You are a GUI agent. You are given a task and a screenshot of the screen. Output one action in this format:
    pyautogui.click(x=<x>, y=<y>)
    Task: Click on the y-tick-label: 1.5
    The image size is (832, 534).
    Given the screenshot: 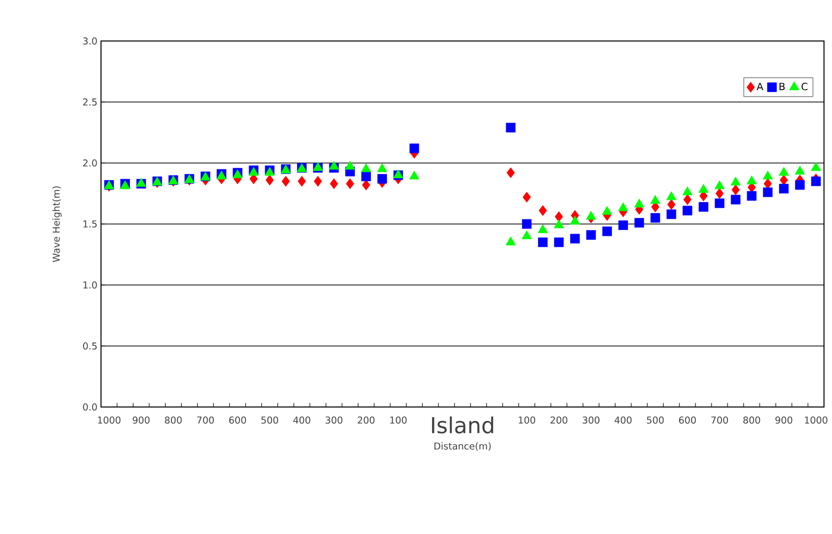 What is the action you would take?
    pyautogui.click(x=90, y=224)
    